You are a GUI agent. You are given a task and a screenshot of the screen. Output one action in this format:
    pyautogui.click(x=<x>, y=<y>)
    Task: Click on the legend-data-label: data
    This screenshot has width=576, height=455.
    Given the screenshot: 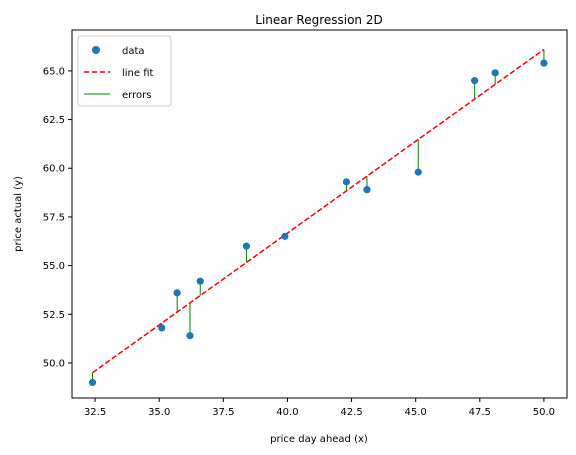 What is the action you would take?
    pyautogui.click(x=133, y=51)
    